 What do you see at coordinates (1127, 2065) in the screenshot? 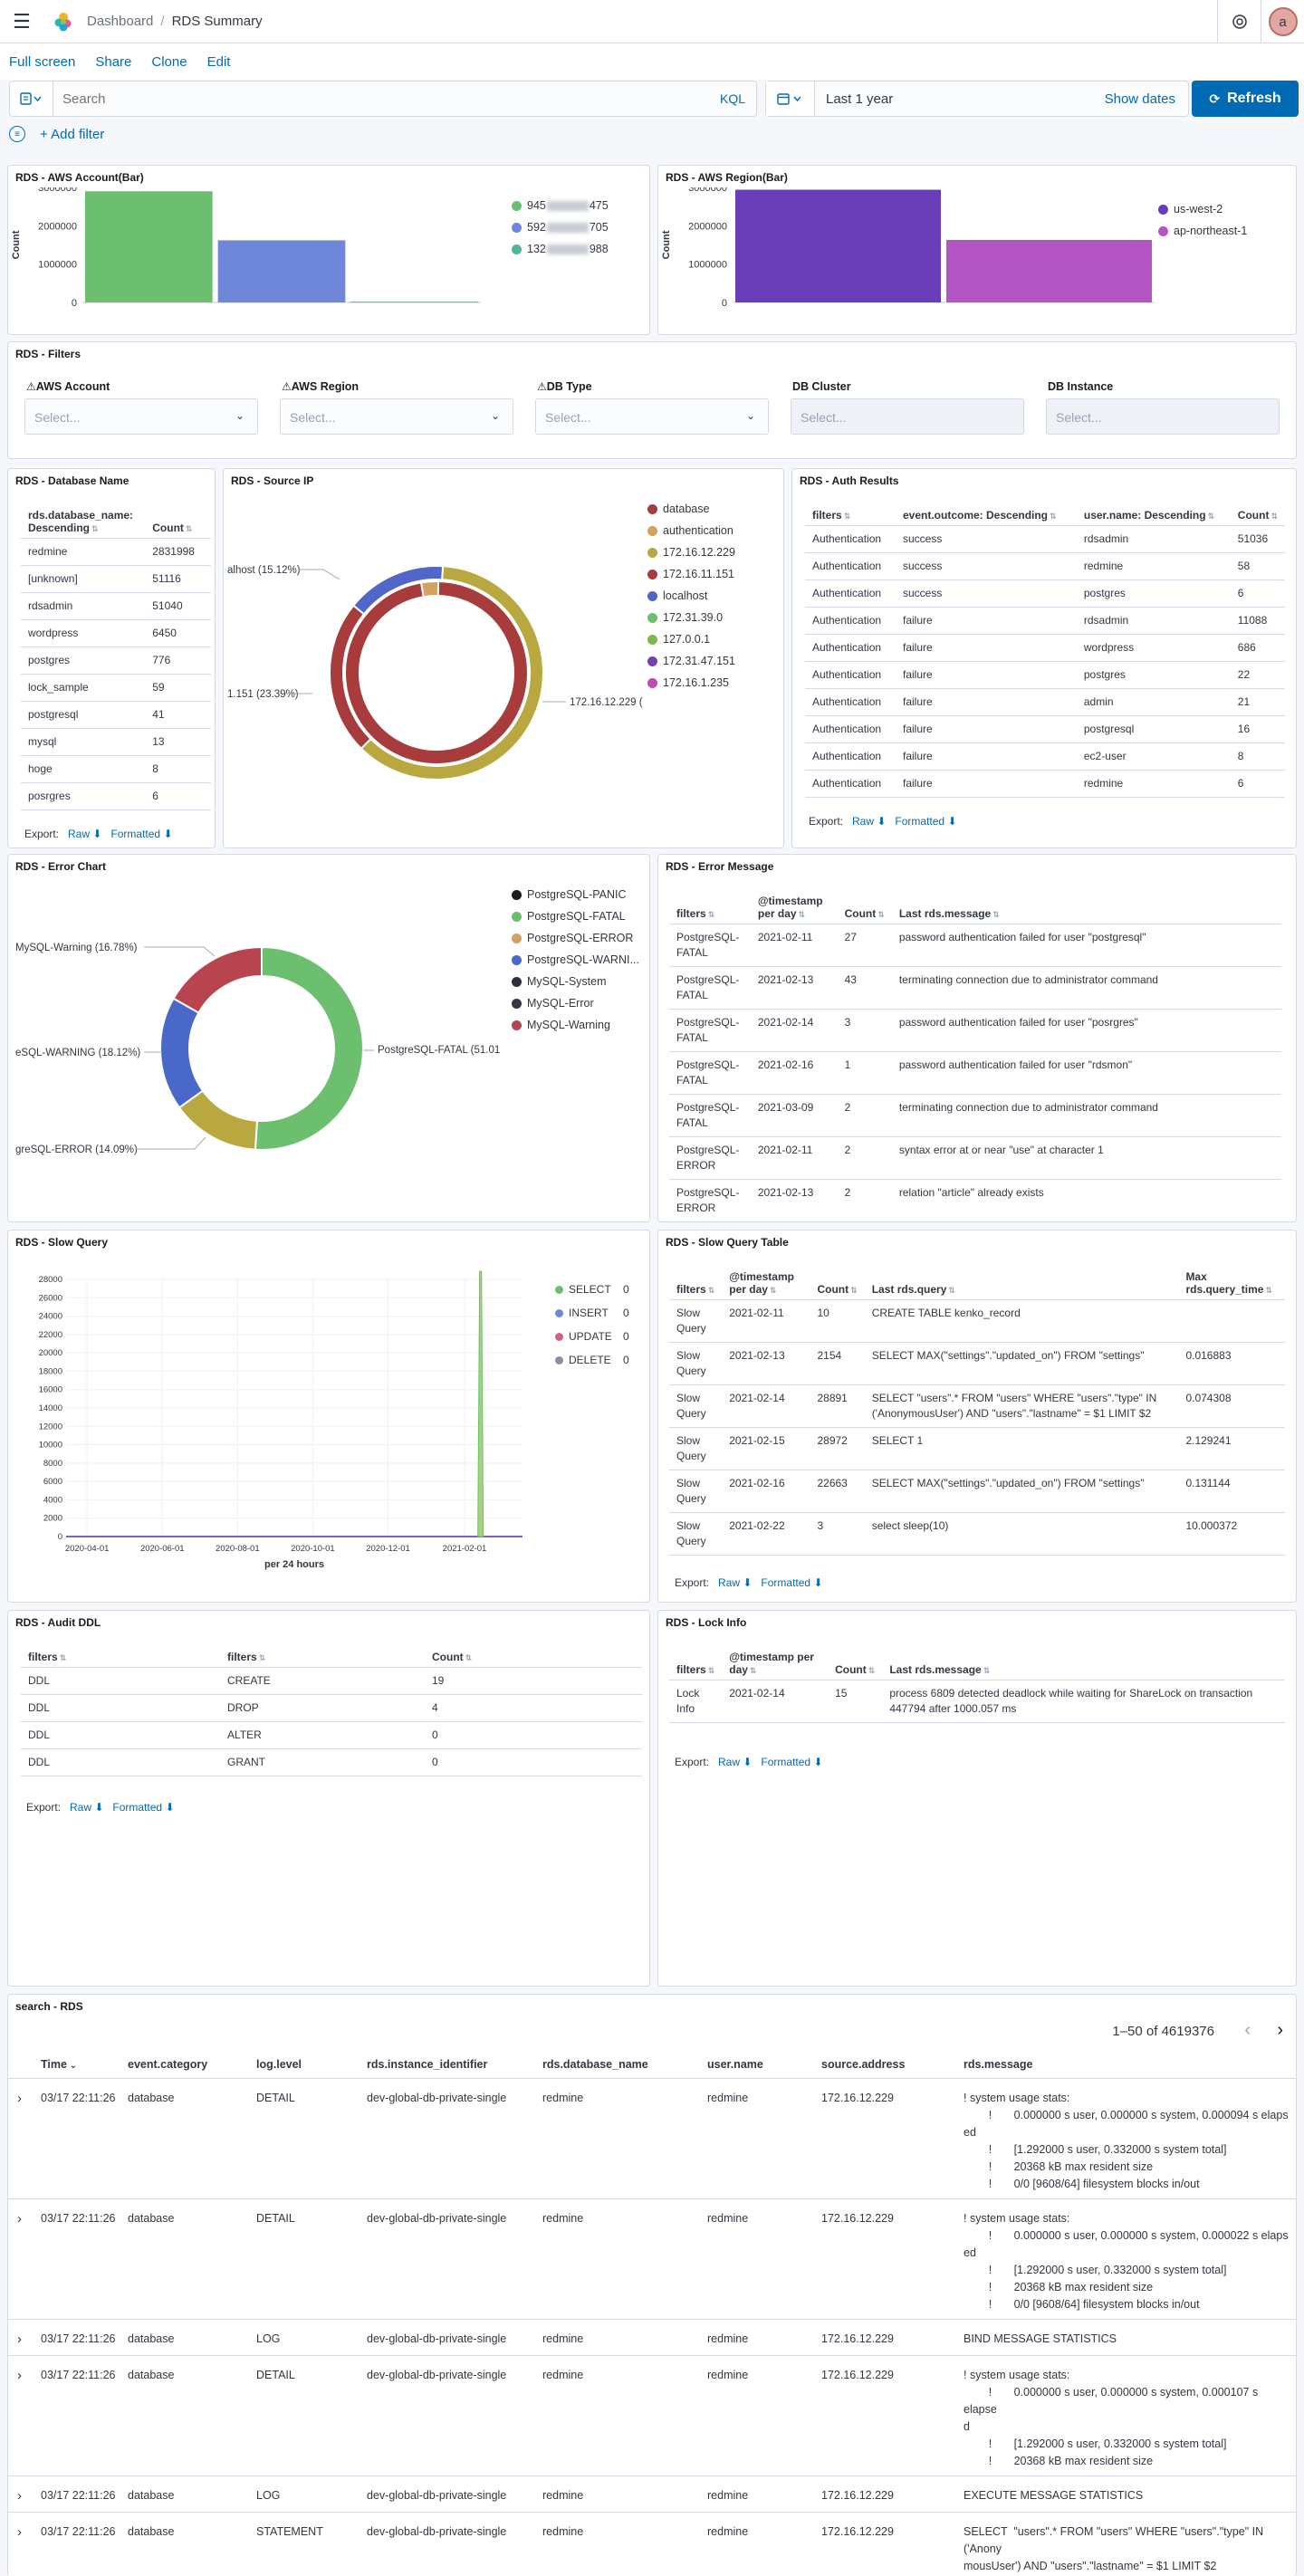
I see `column-header: rds.message` at bounding box center [1127, 2065].